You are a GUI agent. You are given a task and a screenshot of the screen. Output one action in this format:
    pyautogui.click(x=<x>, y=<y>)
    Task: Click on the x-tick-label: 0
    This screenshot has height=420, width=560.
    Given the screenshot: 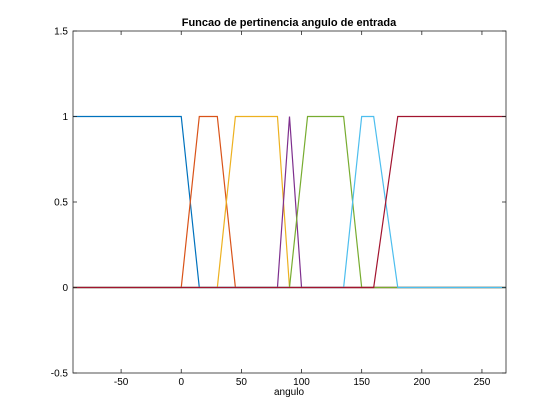 What is the action you would take?
    pyautogui.click(x=181, y=382)
    